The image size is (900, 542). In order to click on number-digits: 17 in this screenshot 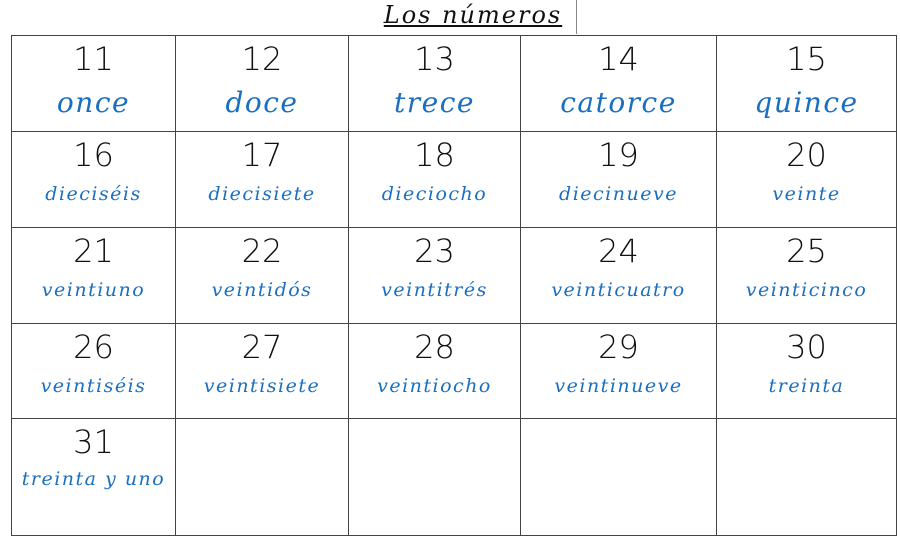, I will do `click(262, 155)`.